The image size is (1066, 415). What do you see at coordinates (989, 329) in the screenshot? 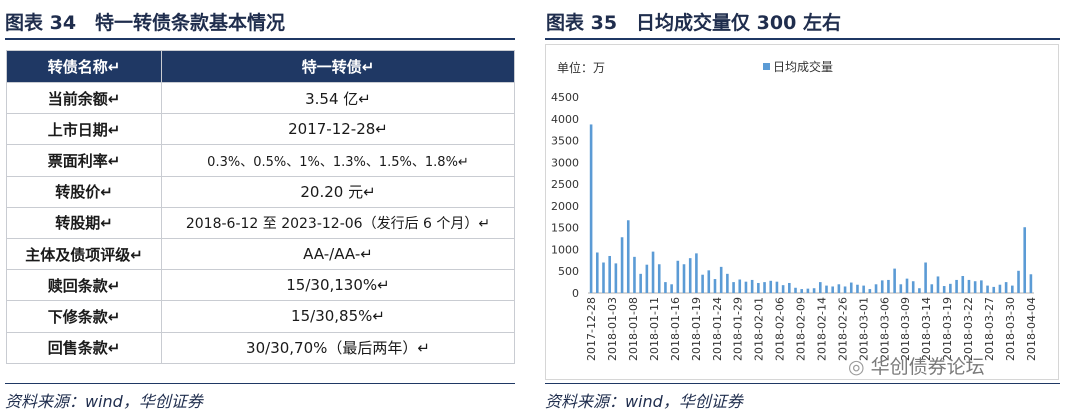
I see `x-tick-label: 2018-03-27` at bounding box center [989, 329].